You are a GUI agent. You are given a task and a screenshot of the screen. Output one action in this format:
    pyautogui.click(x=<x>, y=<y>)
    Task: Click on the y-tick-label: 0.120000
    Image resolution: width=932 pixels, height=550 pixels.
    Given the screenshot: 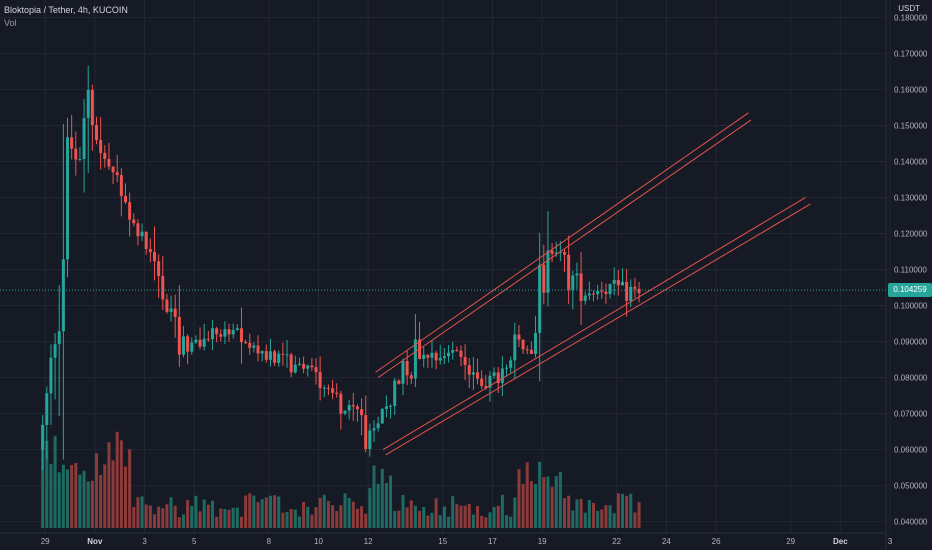 What is the action you would take?
    pyautogui.click(x=911, y=233)
    